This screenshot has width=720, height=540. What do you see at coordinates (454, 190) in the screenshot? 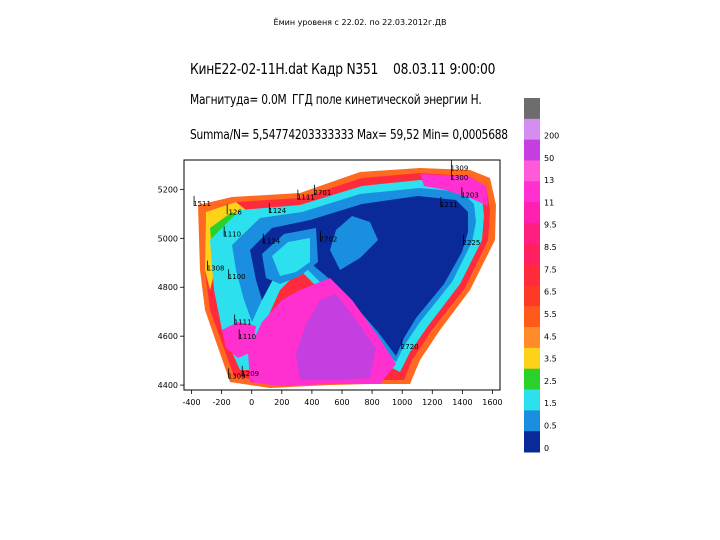
I see `contour-magenta-top` at bounding box center [454, 190].